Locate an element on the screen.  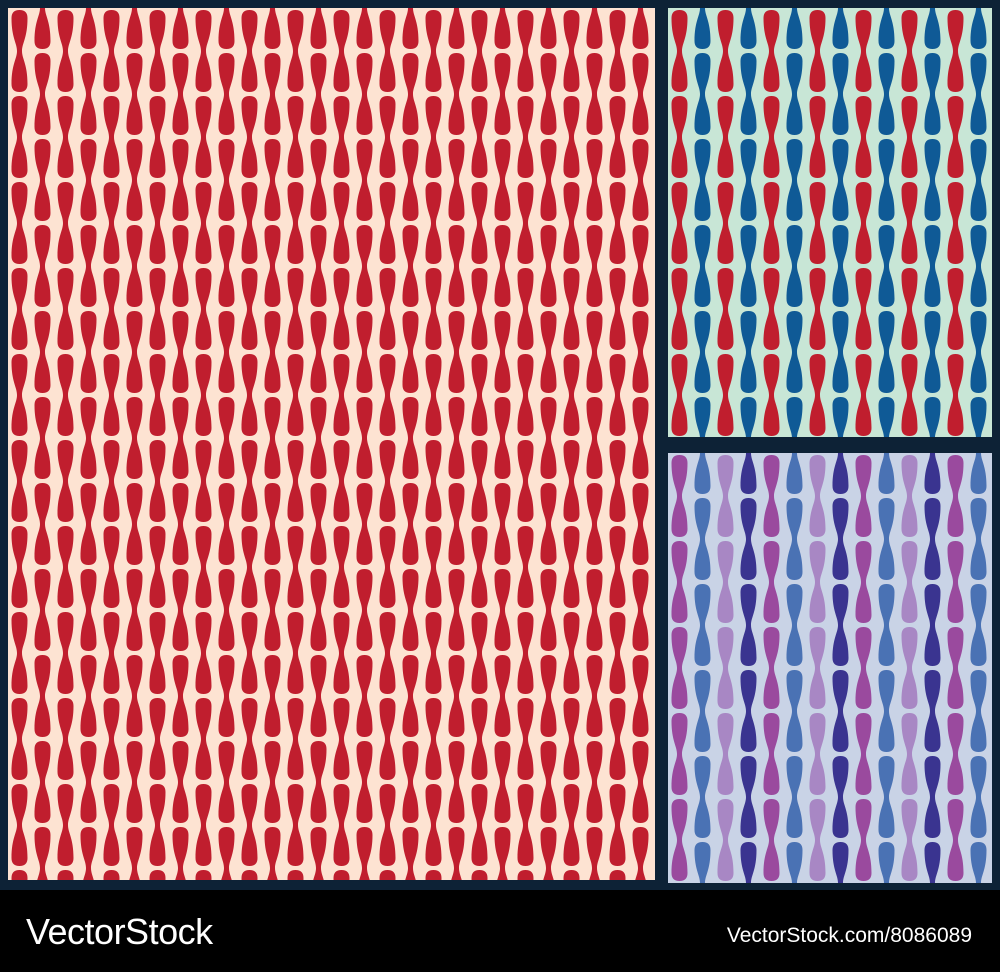
brand: VectorStock is located at coordinates (120, 931).